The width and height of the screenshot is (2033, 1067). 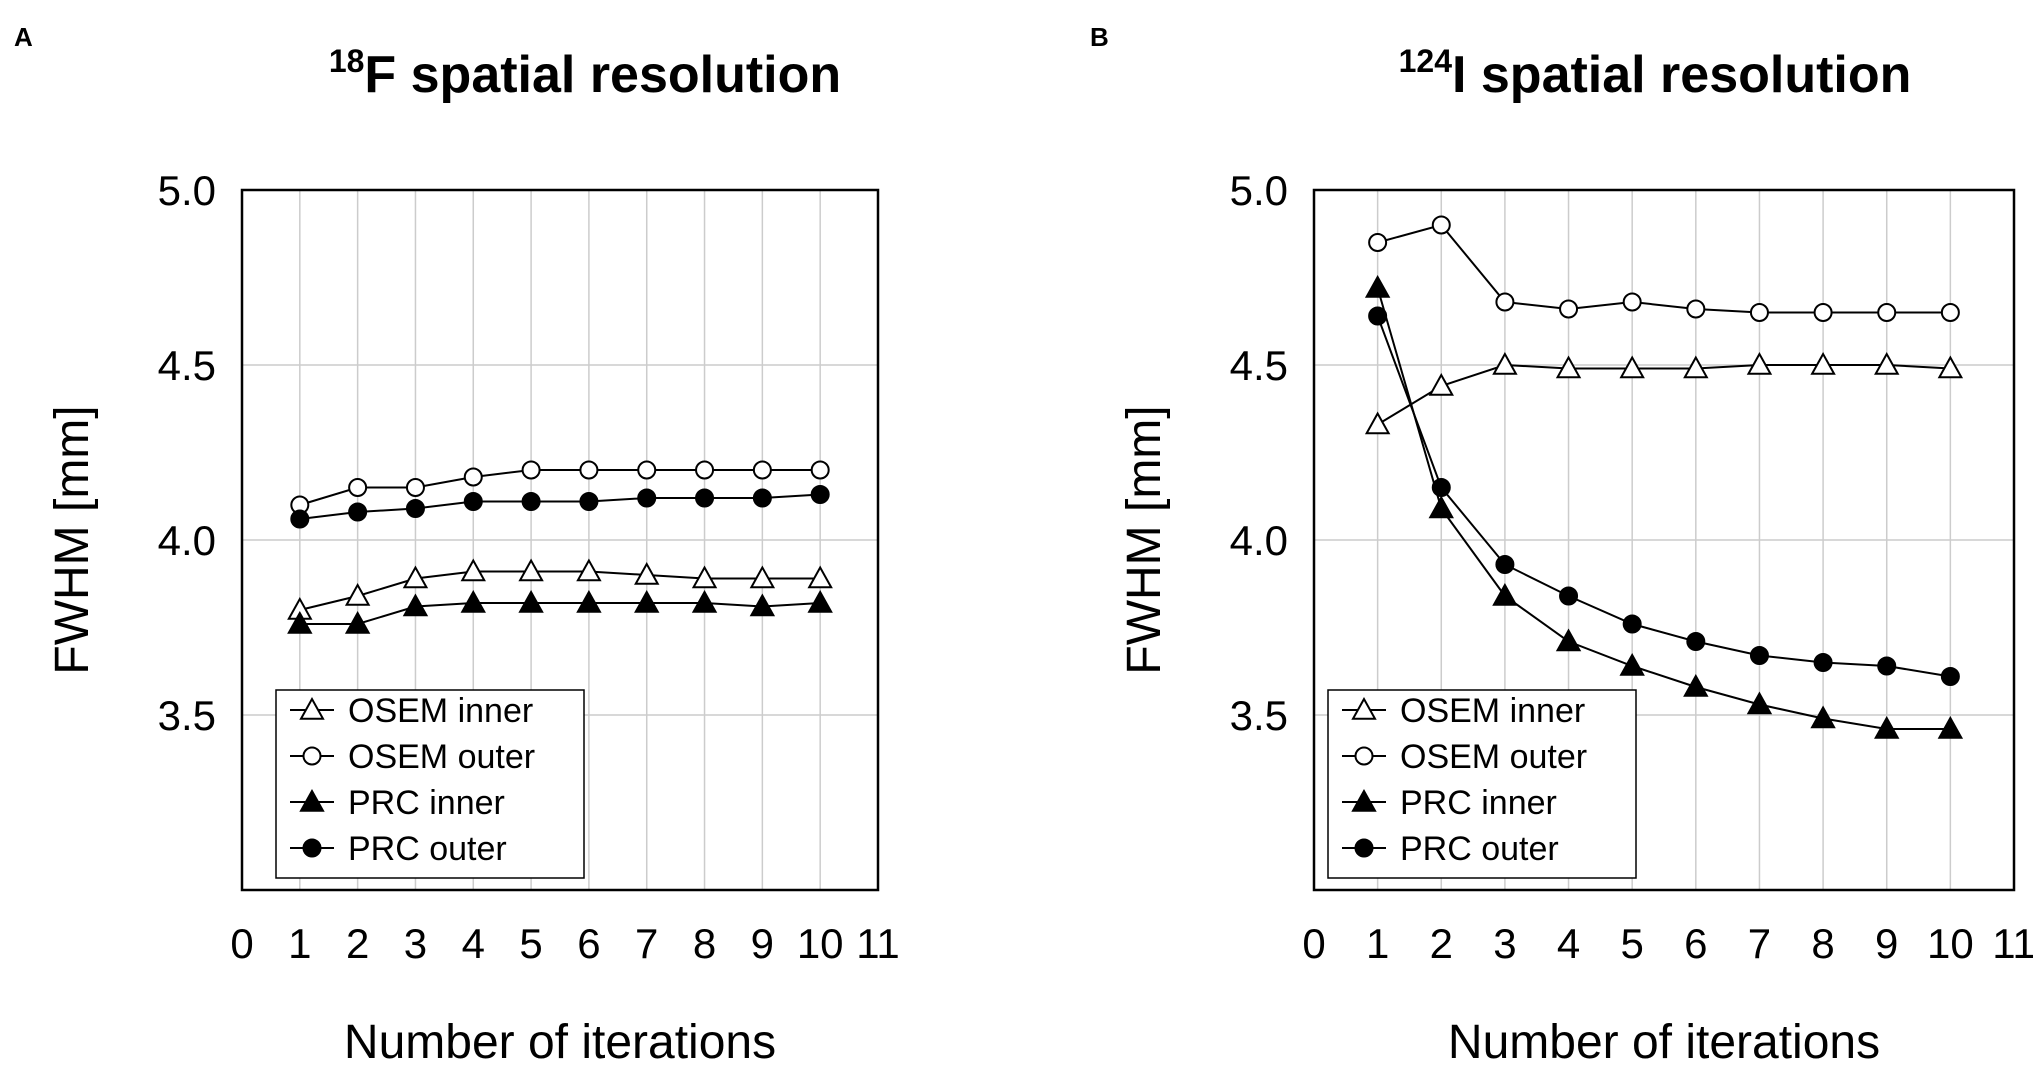 I want to click on series-line-osem-inner, so click(x=560, y=590).